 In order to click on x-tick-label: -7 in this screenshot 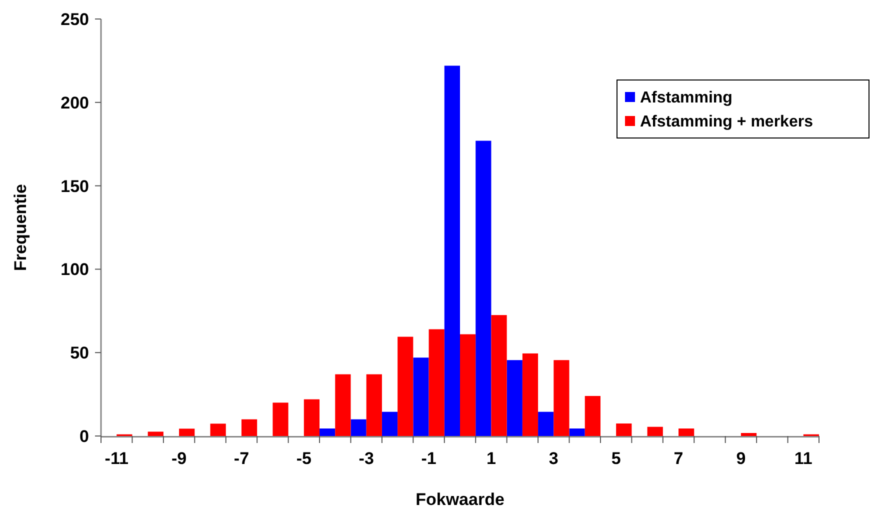, I will do `click(242, 458)`.